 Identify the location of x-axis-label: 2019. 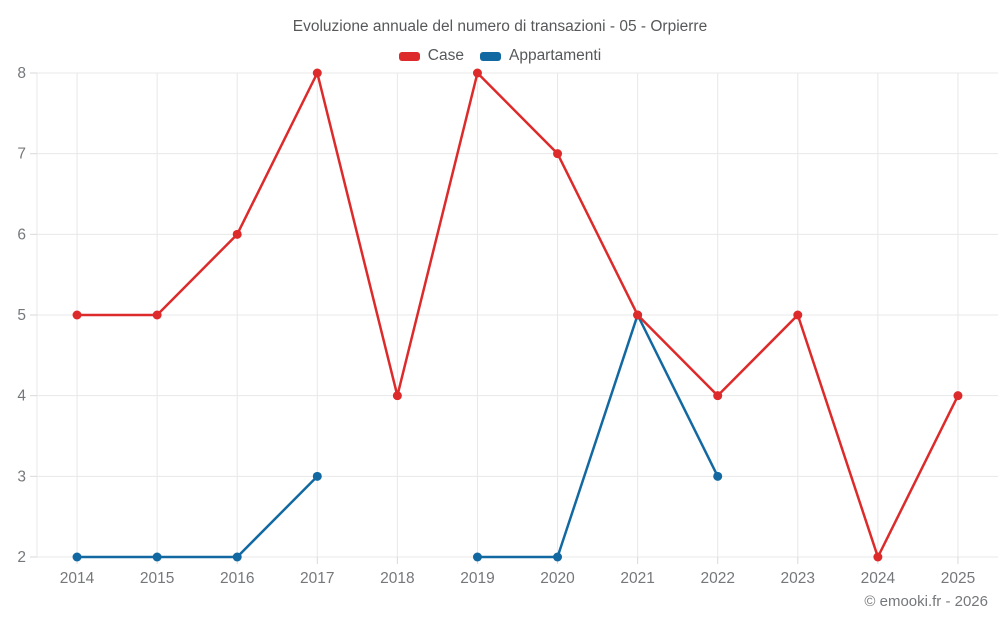
(477, 578).